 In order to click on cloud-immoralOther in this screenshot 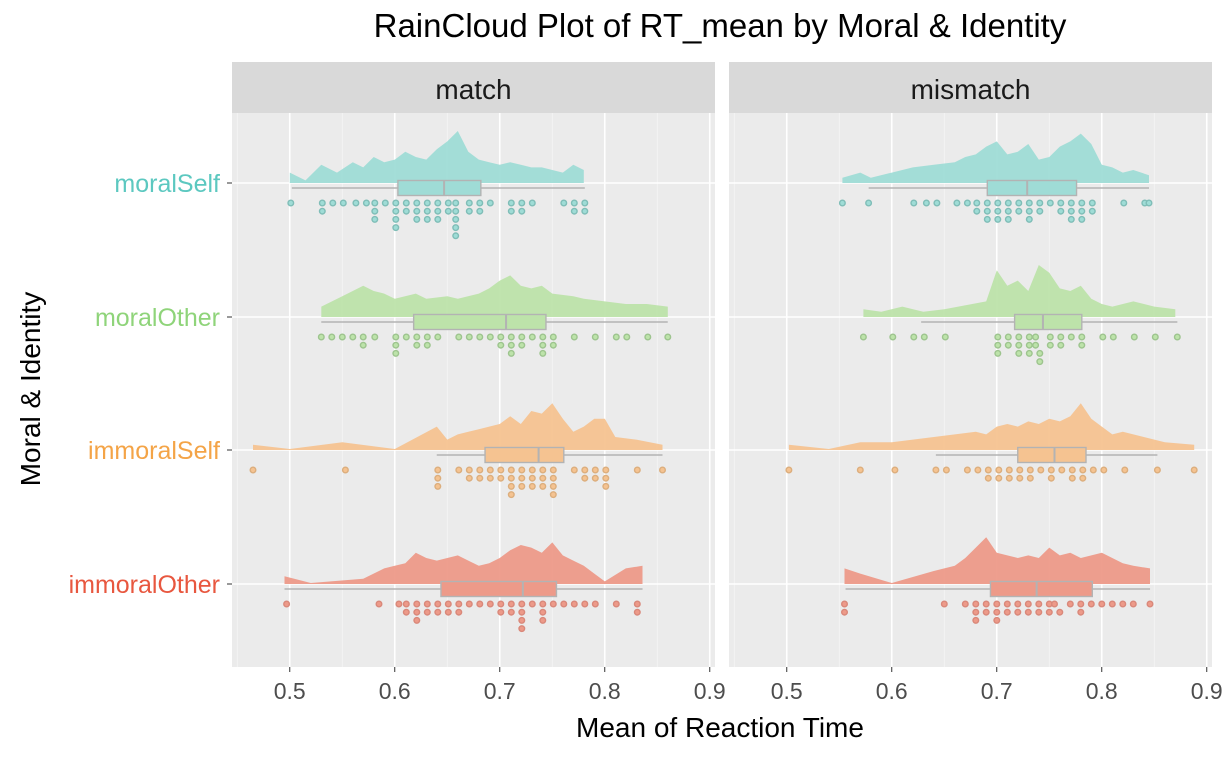, I will do `click(997, 560)`.